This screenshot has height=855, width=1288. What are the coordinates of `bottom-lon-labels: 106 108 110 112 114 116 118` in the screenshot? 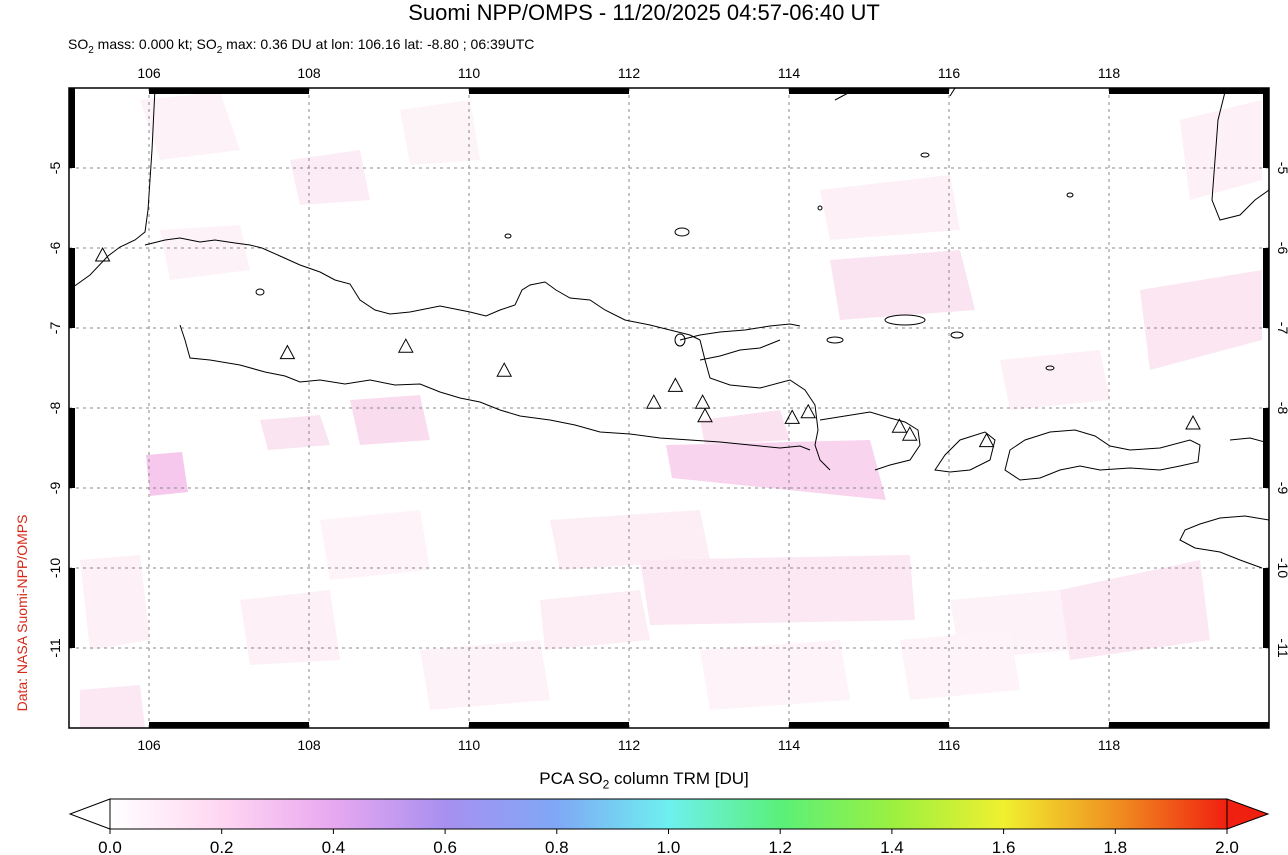 It's located at (628, 745).